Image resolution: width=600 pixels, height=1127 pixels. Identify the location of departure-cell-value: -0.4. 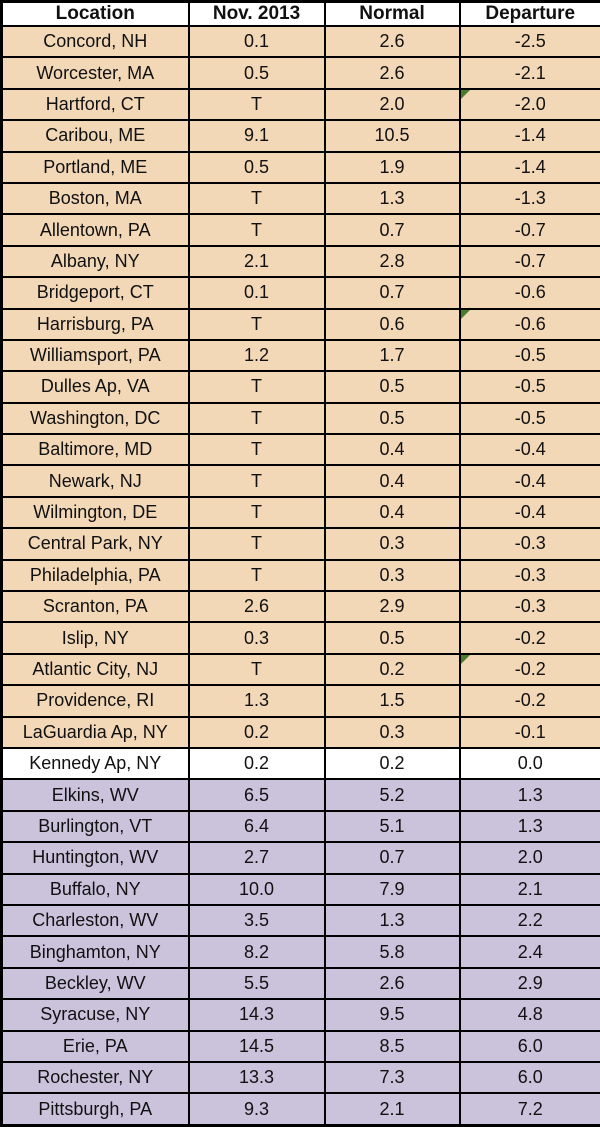
(530, 480).